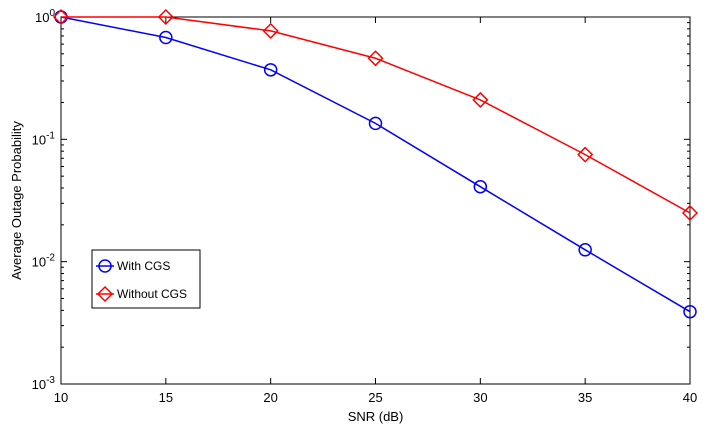  I want to click on y-tick-label: 10⁻², so click(44, 261).